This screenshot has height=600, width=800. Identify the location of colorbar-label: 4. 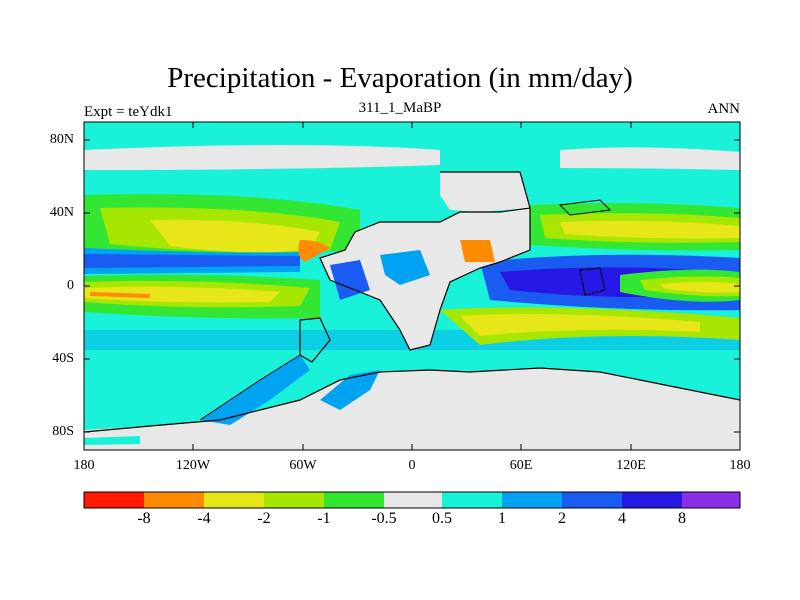
(622, 518).